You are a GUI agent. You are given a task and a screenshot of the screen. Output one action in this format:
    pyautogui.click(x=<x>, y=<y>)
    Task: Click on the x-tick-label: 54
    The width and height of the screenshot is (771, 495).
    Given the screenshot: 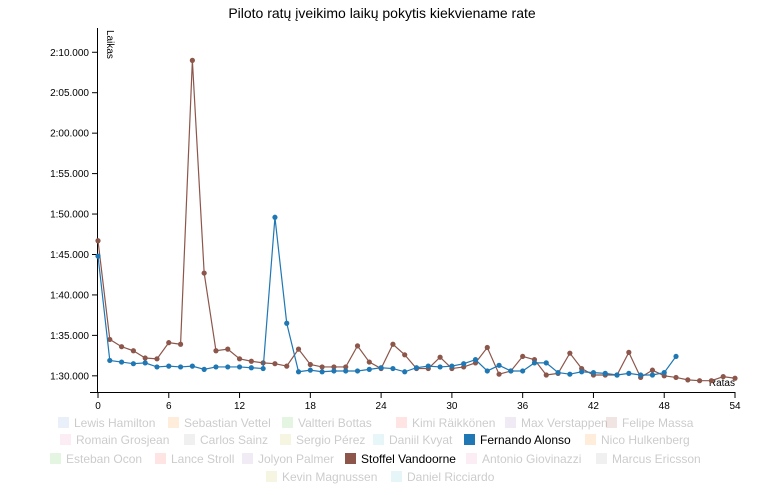 What is the action you would take?
    pyautogui.click(x=735, y=406)
    